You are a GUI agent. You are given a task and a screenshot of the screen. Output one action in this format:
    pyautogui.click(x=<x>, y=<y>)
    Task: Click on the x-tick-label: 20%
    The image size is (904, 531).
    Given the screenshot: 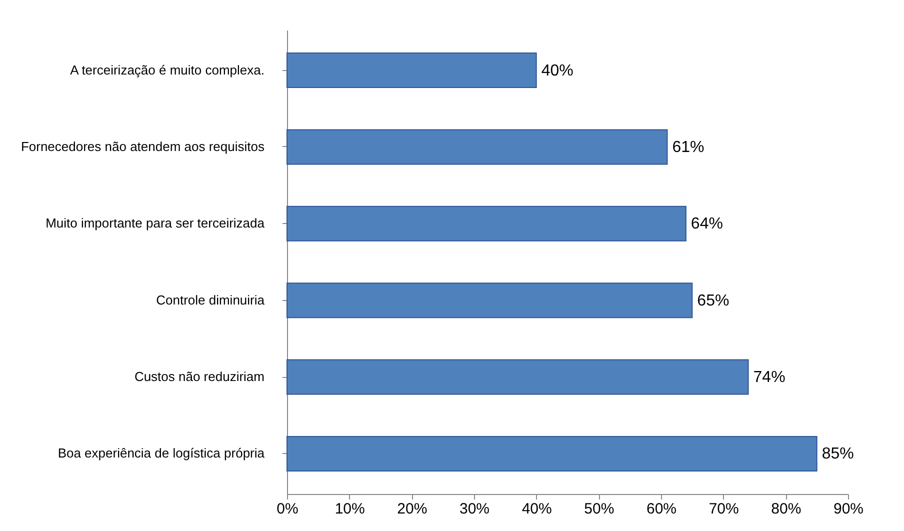 What is the action you would take?
    pyautogui.click(x=412, y=509)
    